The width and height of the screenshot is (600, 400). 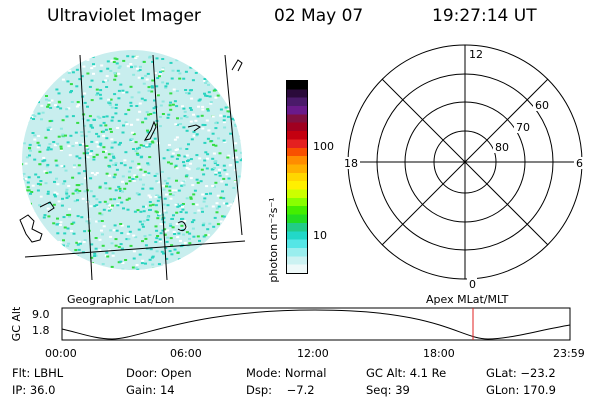 What do you see at coordinates (280, 390) in the screenshot?
I see `status-dsp: Dsp: −7.2` at bounding box center [280, 390].